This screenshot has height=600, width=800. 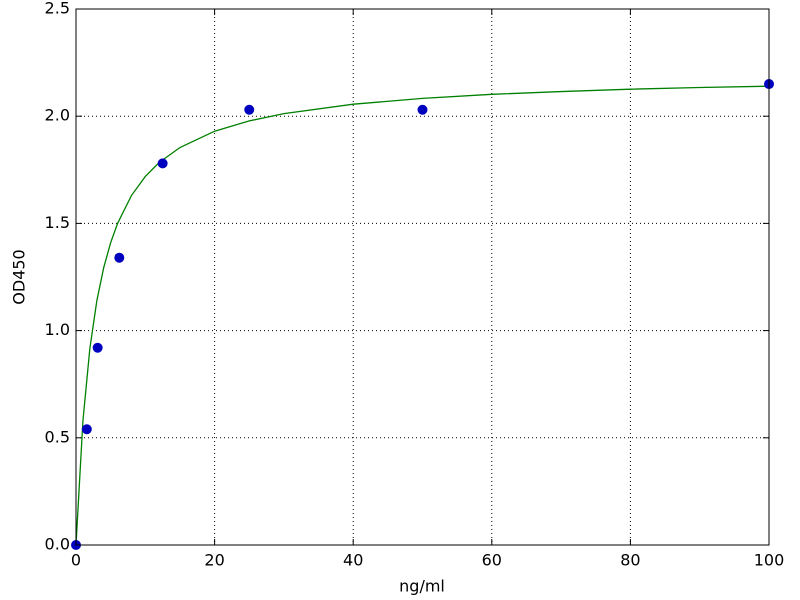 What do you see at coordinates (57, 329) in the screenshot?
I see `y-tick-label: 1.0` at bounding box center [57, 329].